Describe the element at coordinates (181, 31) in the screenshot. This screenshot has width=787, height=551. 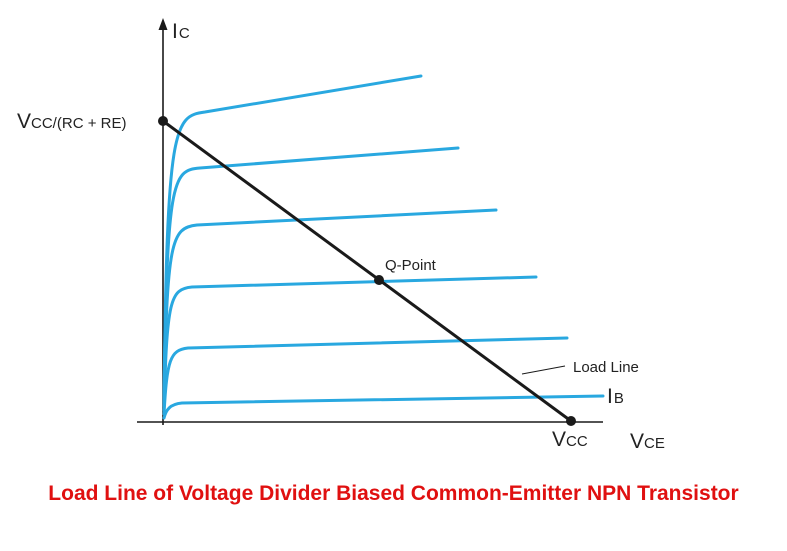
I see `y-axis-label: IC` at that location.